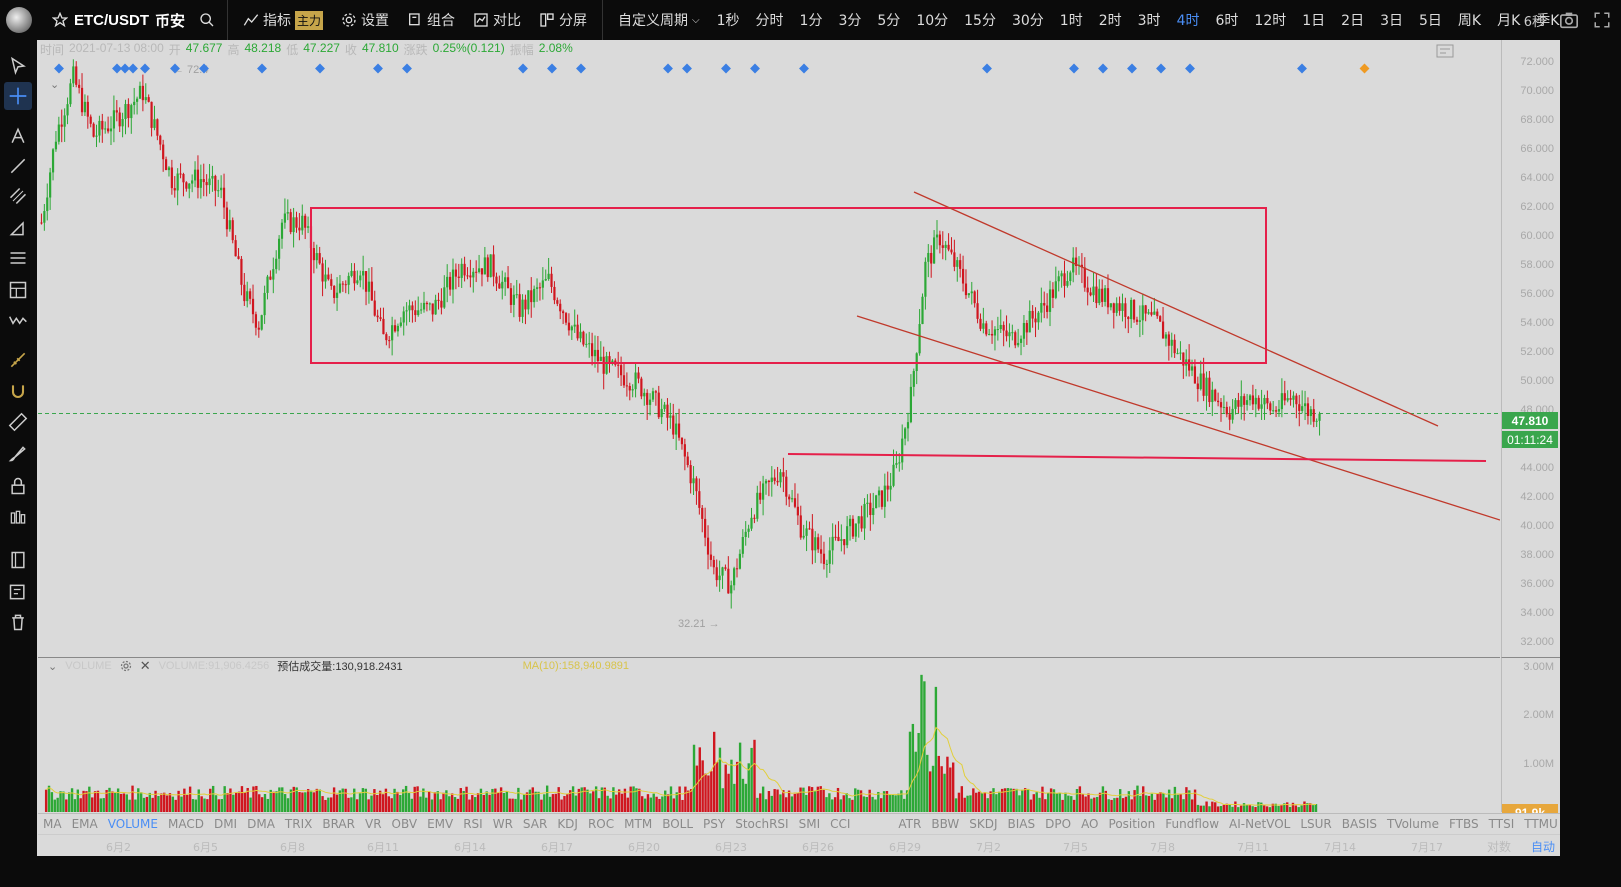  Describe the element at coordinates (945, 824) in the screenshot. I see `indicator-tab-bbw: BBW` at that location.